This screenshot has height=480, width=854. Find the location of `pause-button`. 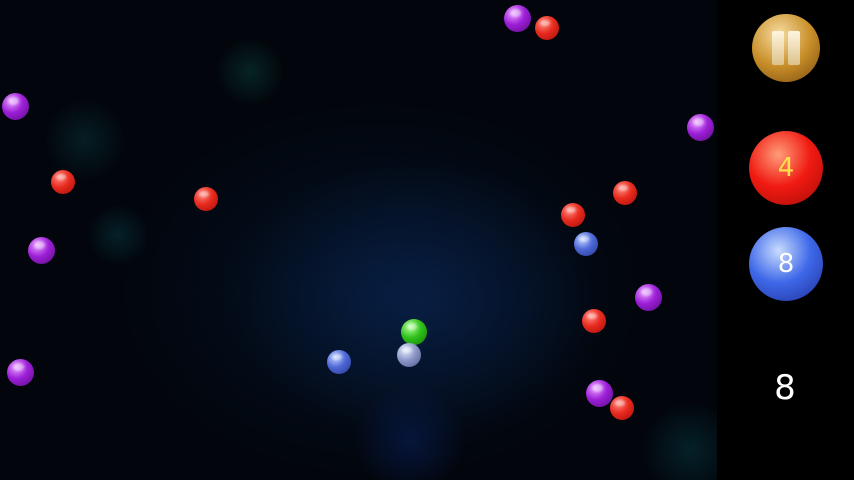

pause-button is located at coordinates (786, 48).